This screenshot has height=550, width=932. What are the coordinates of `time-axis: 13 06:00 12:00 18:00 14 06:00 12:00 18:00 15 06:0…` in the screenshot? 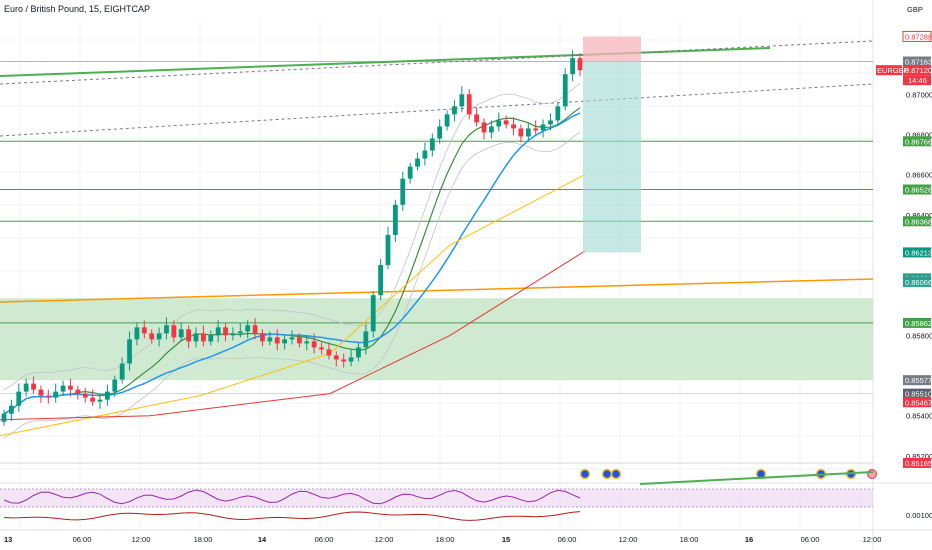 It's located at (442, 539).